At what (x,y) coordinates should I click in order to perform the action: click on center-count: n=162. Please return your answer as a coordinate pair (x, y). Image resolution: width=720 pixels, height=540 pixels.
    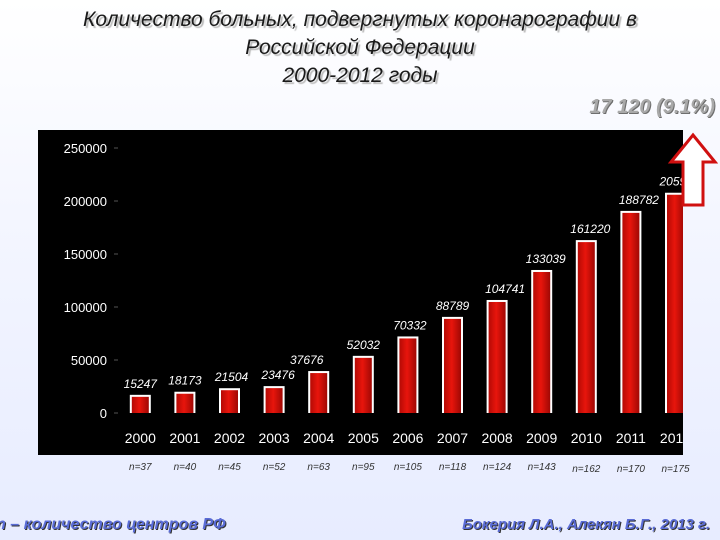
    Looking at the image, I should click on (586, 469).